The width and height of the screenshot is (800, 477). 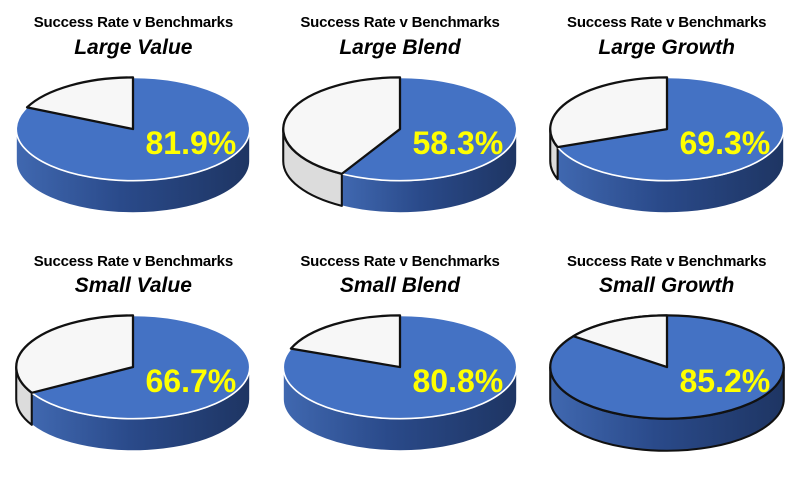 What do you see at coordinates (400, 145) in the screenshot?
I see `pie-3d: 58.3%` at bounding box center [400, 145].